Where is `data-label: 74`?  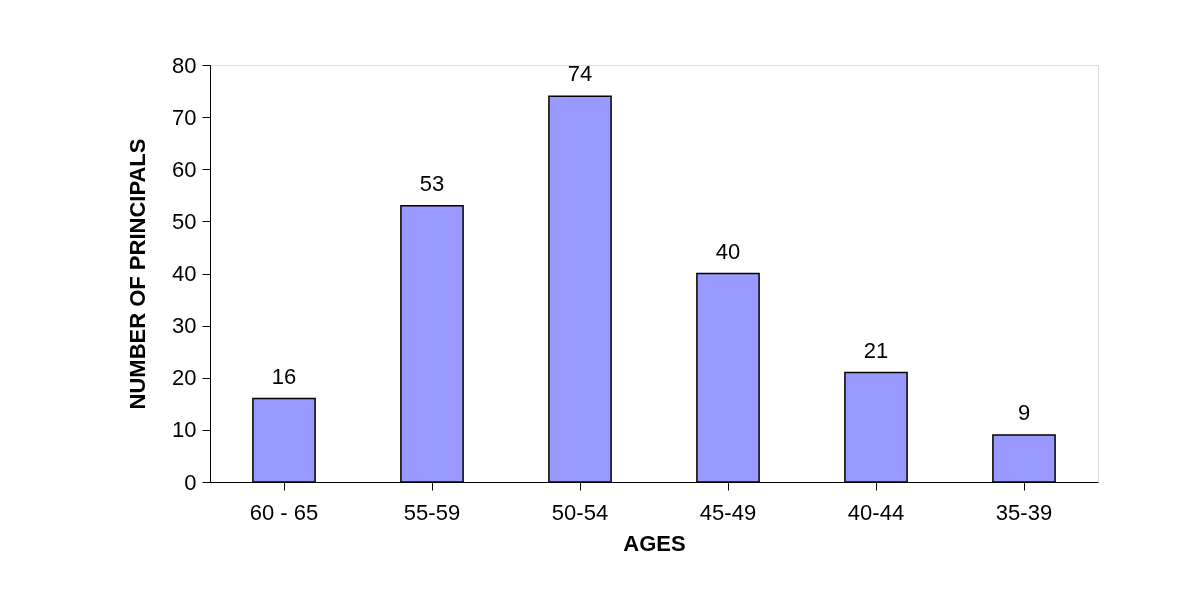 data-label: 74 is located at coordinates (580, 74).